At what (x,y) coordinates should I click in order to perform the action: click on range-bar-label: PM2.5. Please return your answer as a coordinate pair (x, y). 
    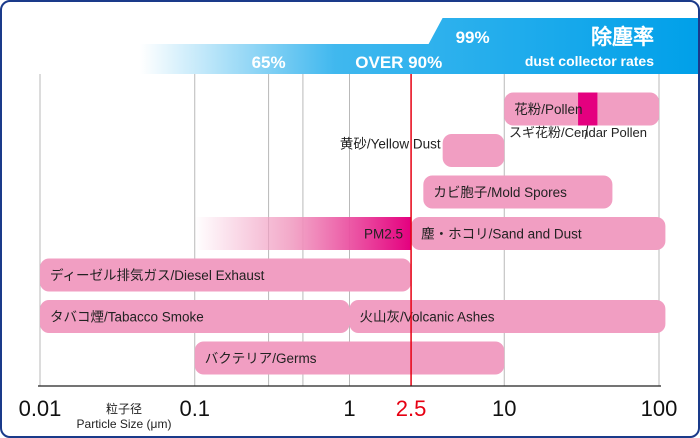
    Looking at the image, I should click on (383, 234).